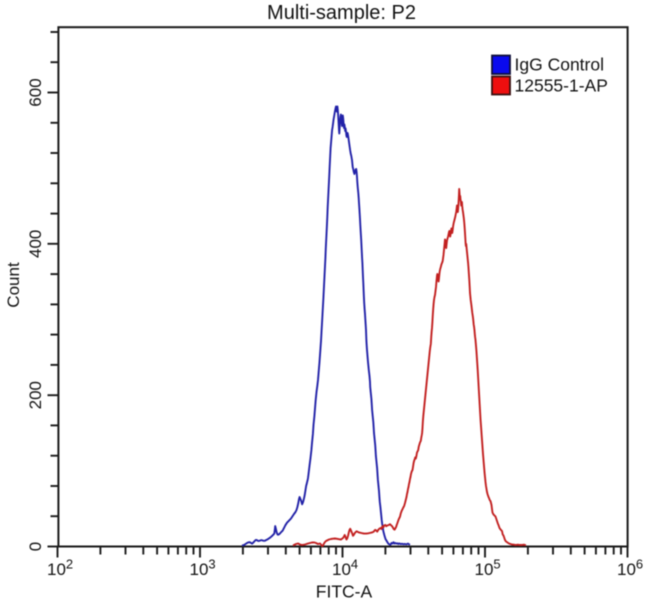  Describe the element at coordinates (35, 546) in the screenshot. I see `svg-text: 0` at that location.